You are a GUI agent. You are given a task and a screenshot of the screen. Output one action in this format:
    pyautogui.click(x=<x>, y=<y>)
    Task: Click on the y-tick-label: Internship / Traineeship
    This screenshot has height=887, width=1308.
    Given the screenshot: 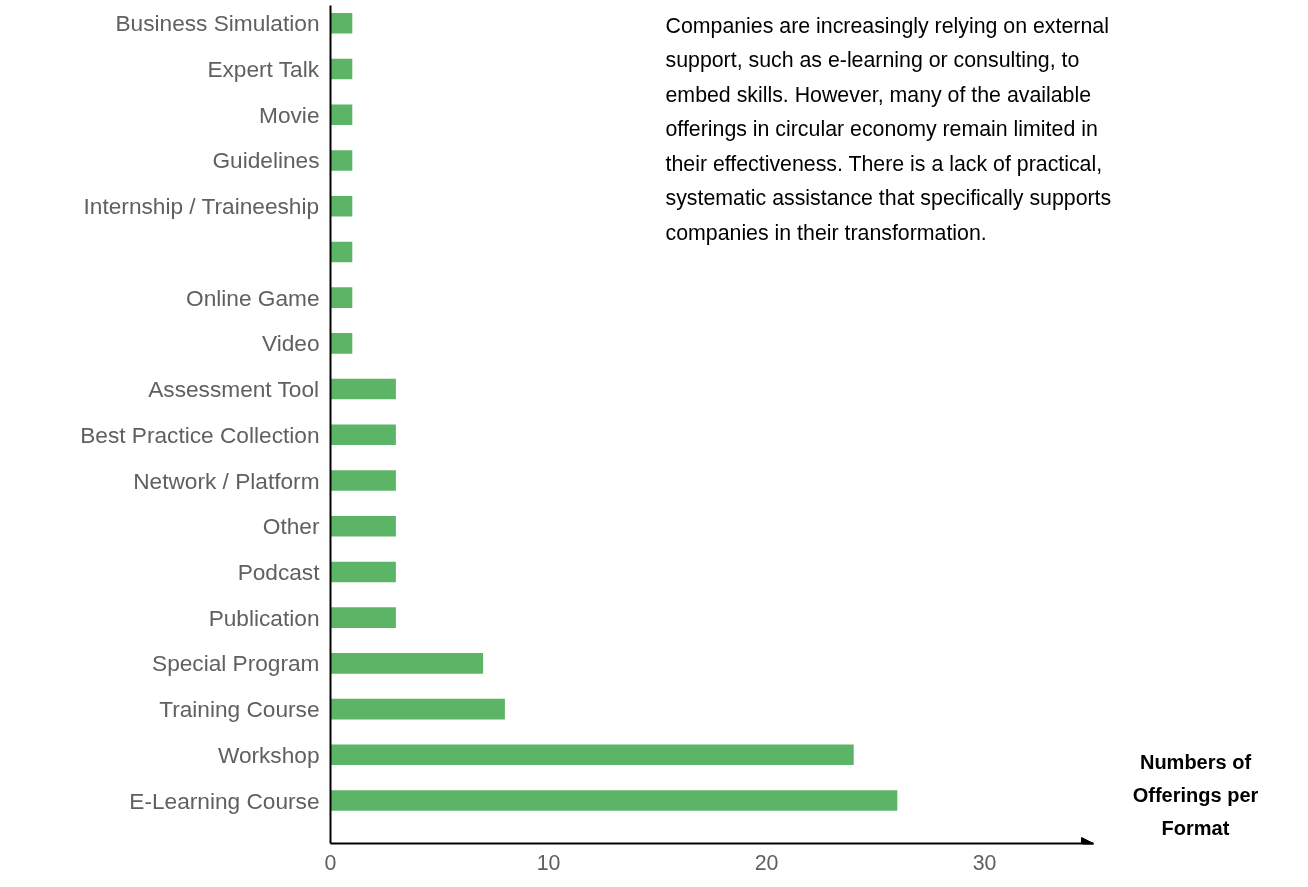 What is the action you would take?
    pyautogui.click(x=201, y=206)
    